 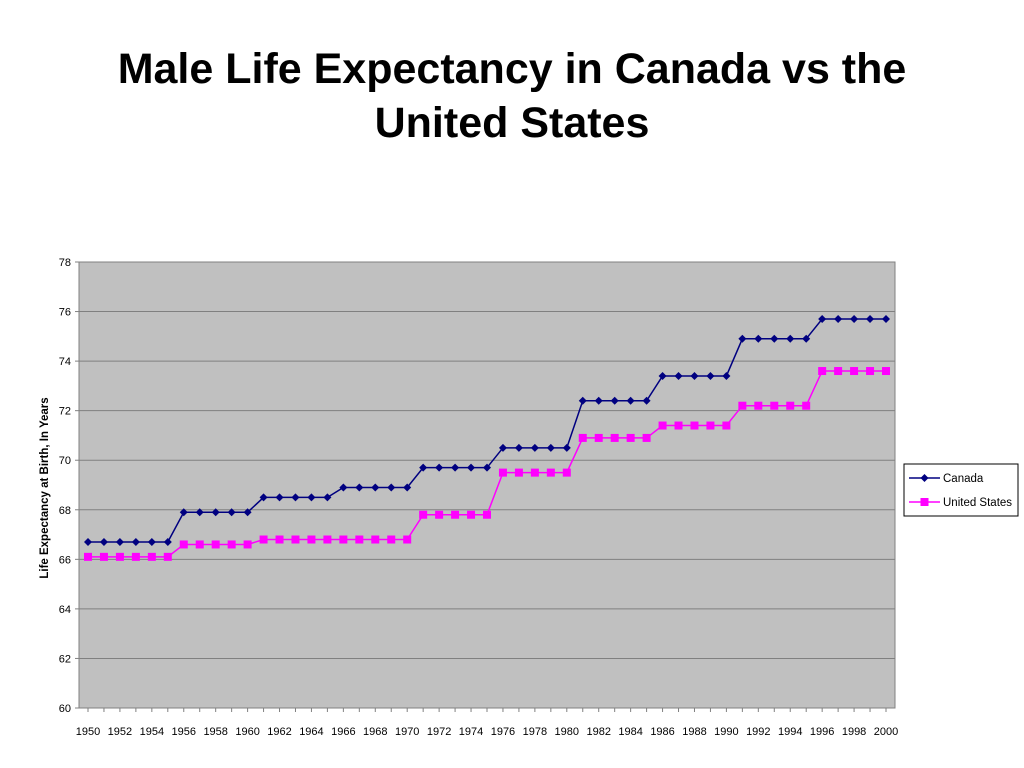 I want to click on point-united-states-1968, so click(x=375, y=539).